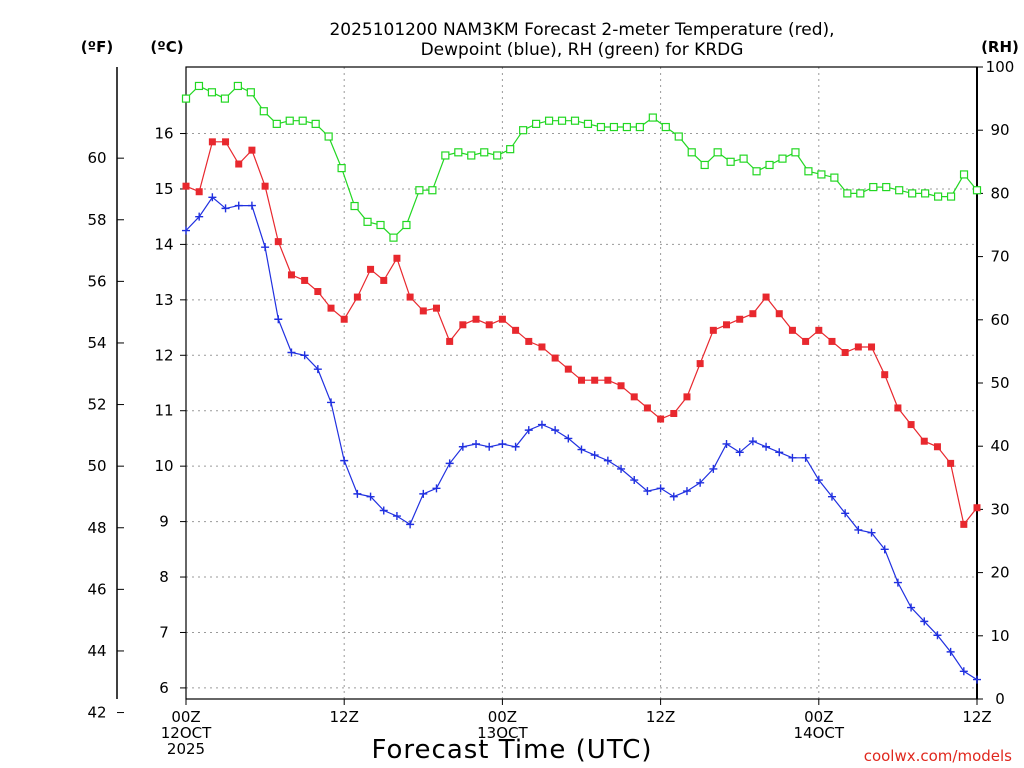 This screenshot has width=1024, height=768. What do you see at coordinates (999, 636) in the screenshot?
I see `rh-tick-label: 10` at bounding box center [999, 636].